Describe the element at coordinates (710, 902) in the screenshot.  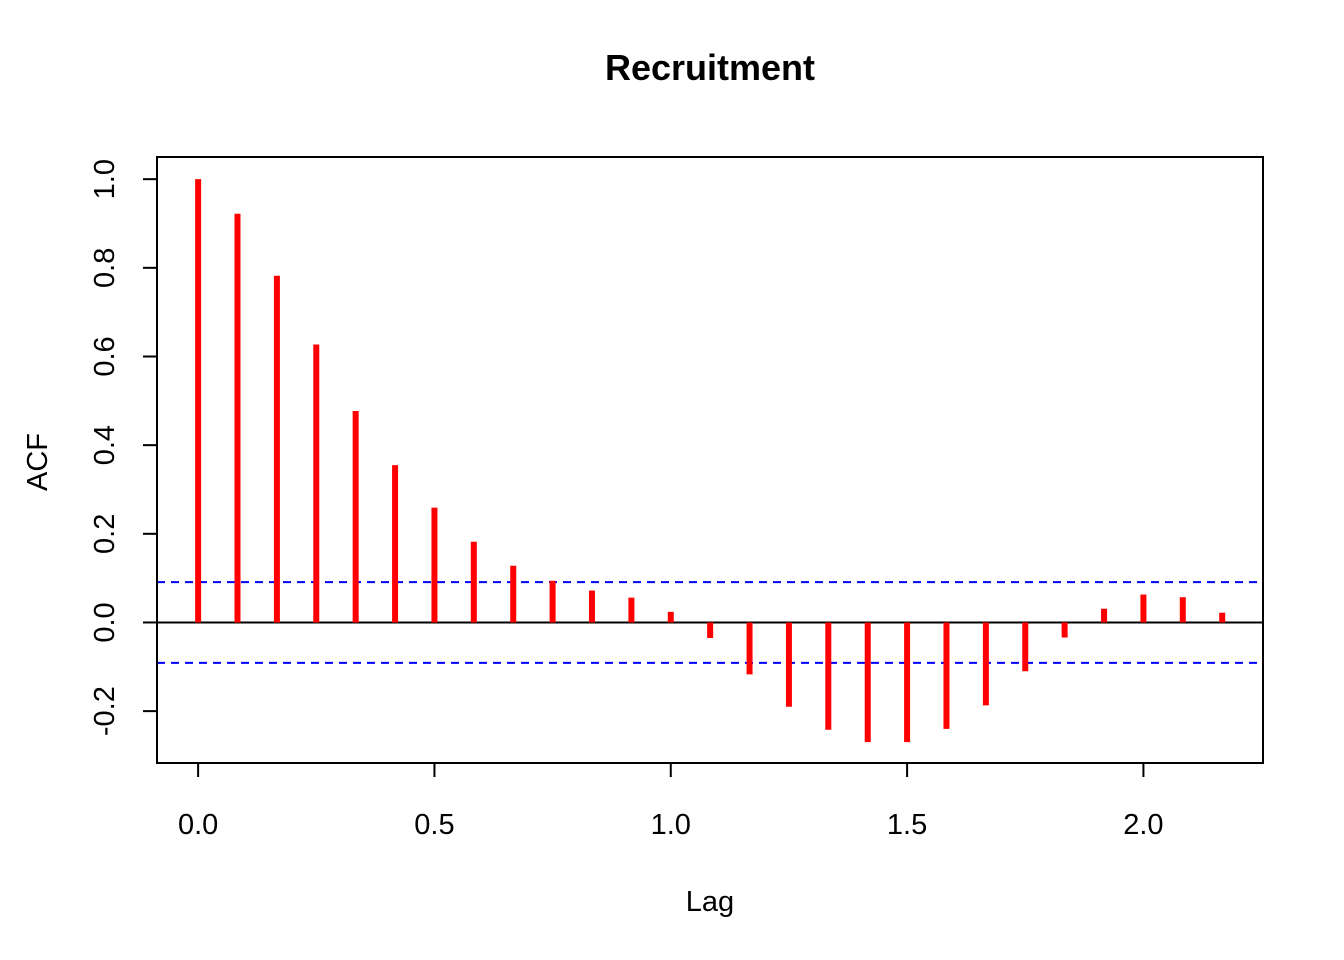
I see `x-axis-label: Lag` at that location.